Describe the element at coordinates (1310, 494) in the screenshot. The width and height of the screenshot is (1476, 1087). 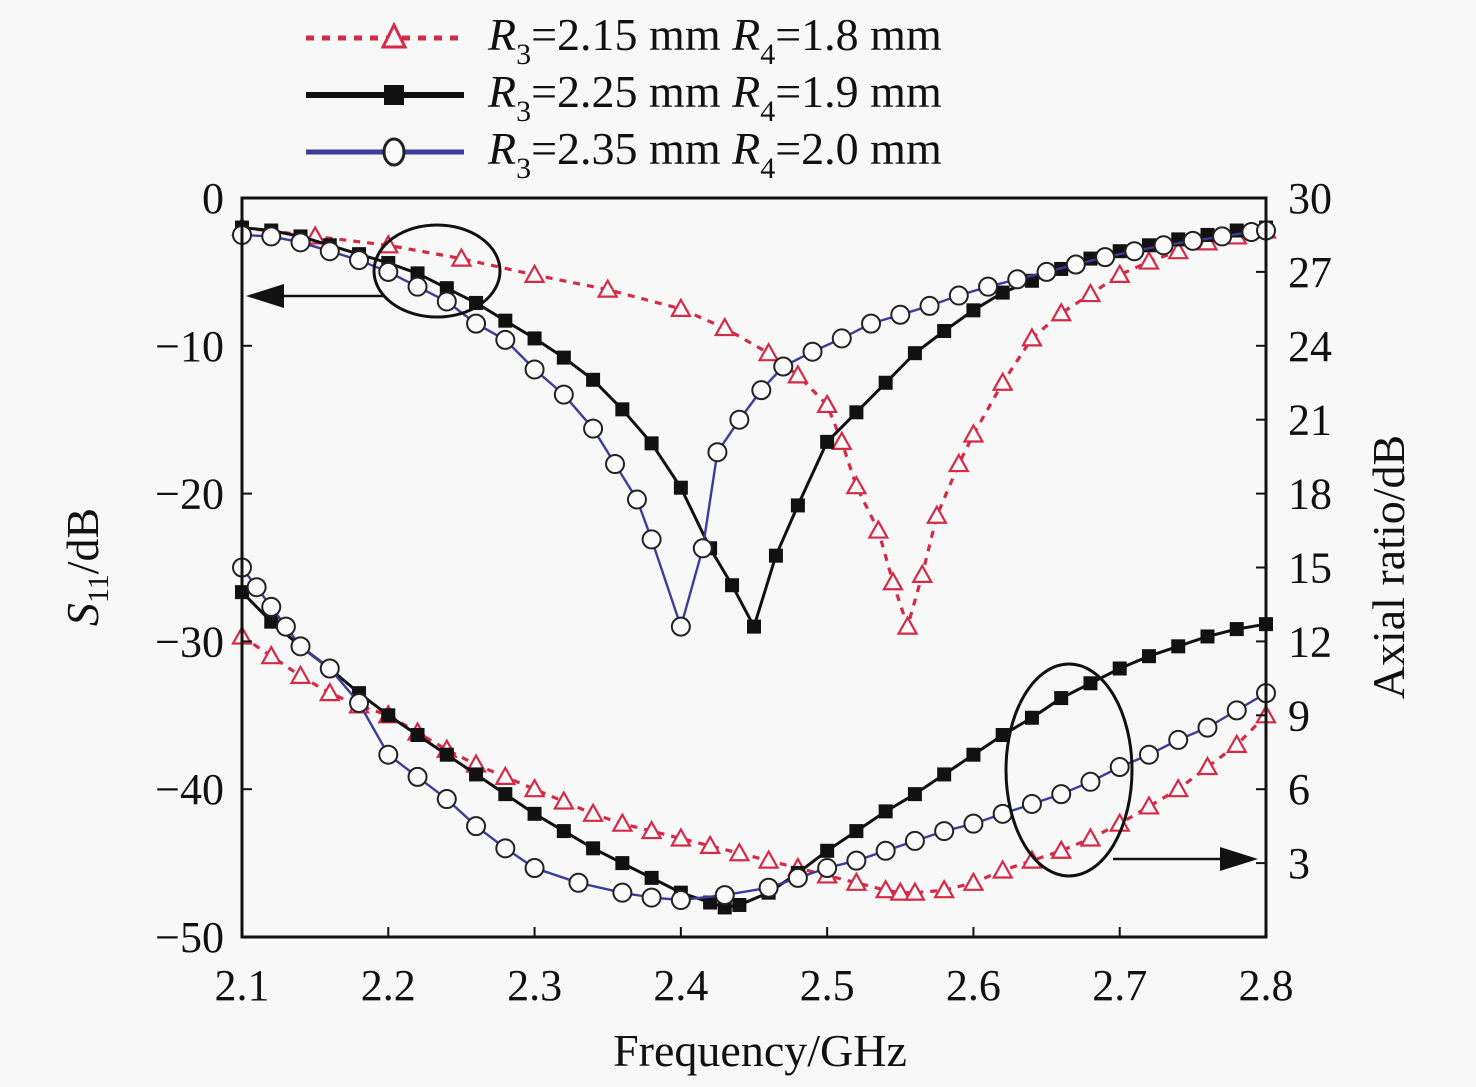
I see `y-right-tick-label: 18` at that location.